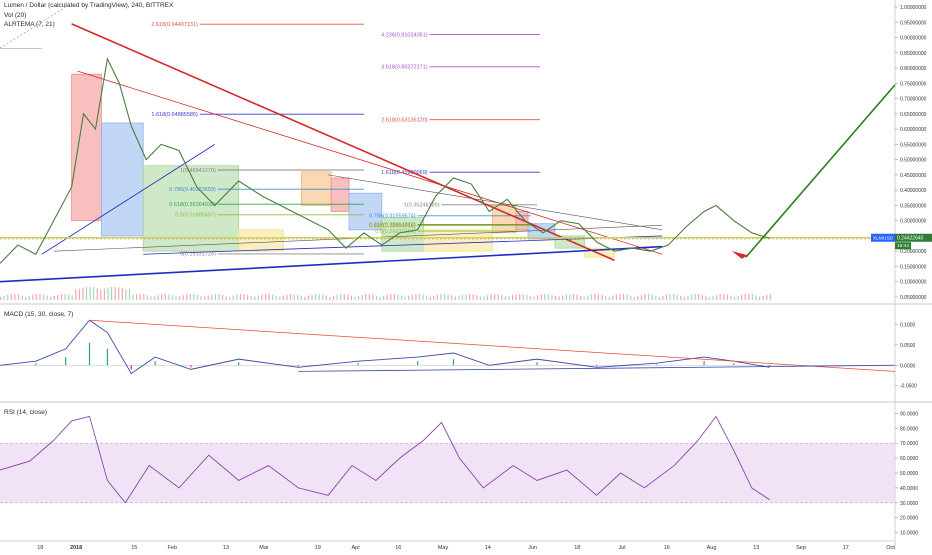  What do you see at coordinates (909, 489) in the screenshot?
I see `rsi-axis-tick-label: 40.0000` at bounding box center [909, 489].